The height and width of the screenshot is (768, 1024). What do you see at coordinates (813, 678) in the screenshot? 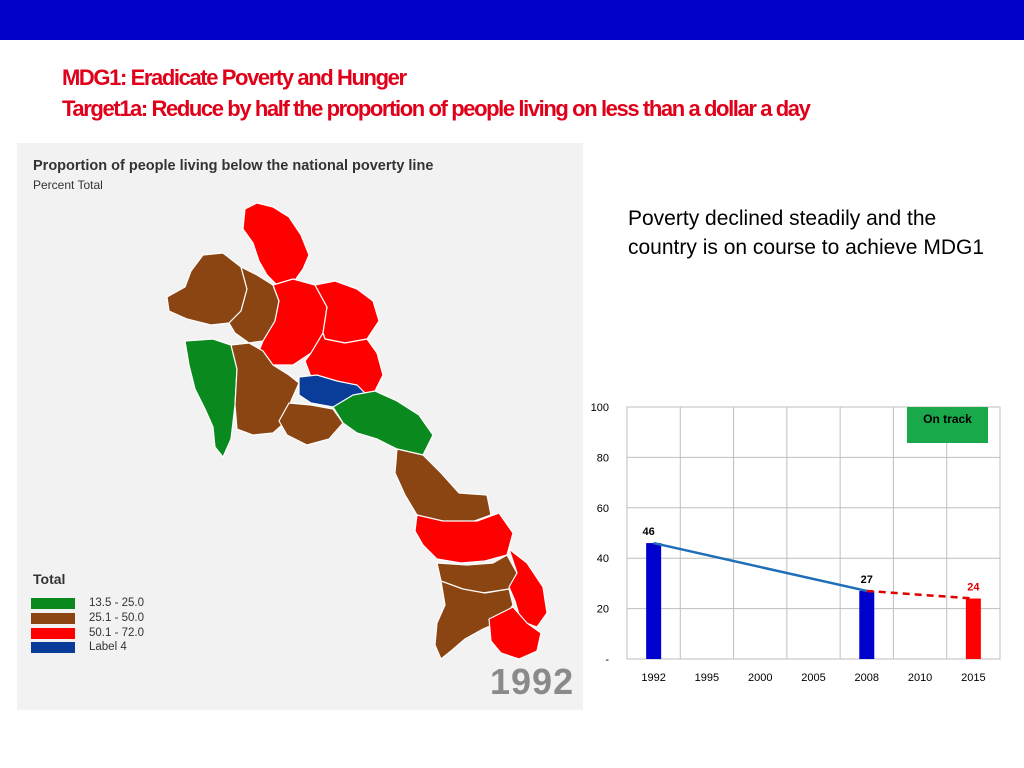
I see `x-tick-label: 2005` at bounding box center [813, 678].